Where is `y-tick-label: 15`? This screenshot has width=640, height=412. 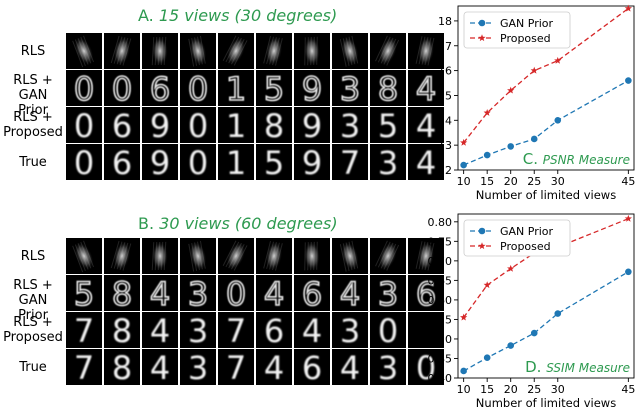
y-tick-label: 15 is located at coordinates (445, 95).